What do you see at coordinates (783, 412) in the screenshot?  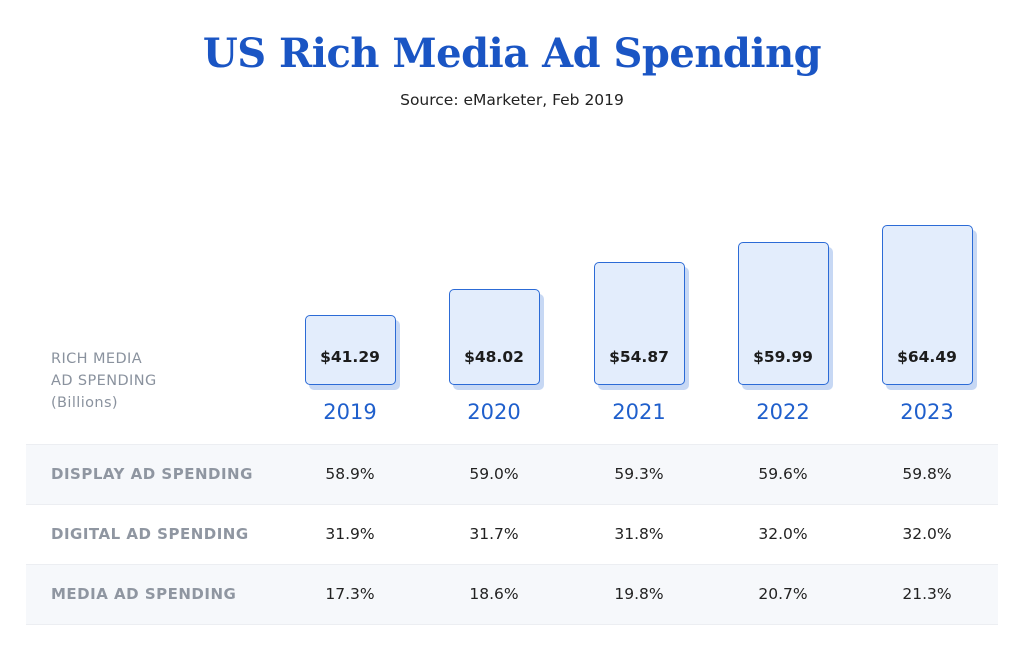 I see `year-label-2022: 2022` at bounding box center [783, 412].